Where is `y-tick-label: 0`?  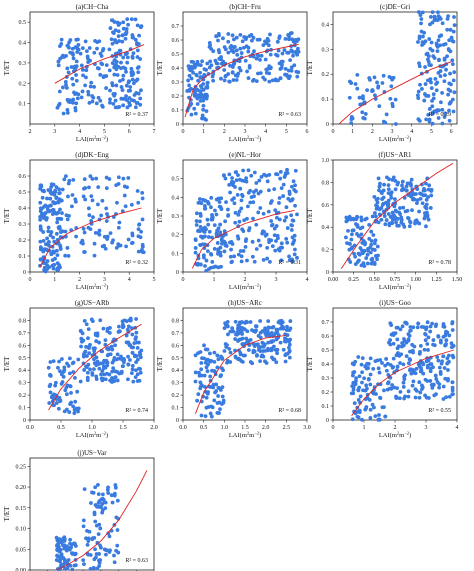 y-tick-label: 0 is located at coordinates (177, 125).